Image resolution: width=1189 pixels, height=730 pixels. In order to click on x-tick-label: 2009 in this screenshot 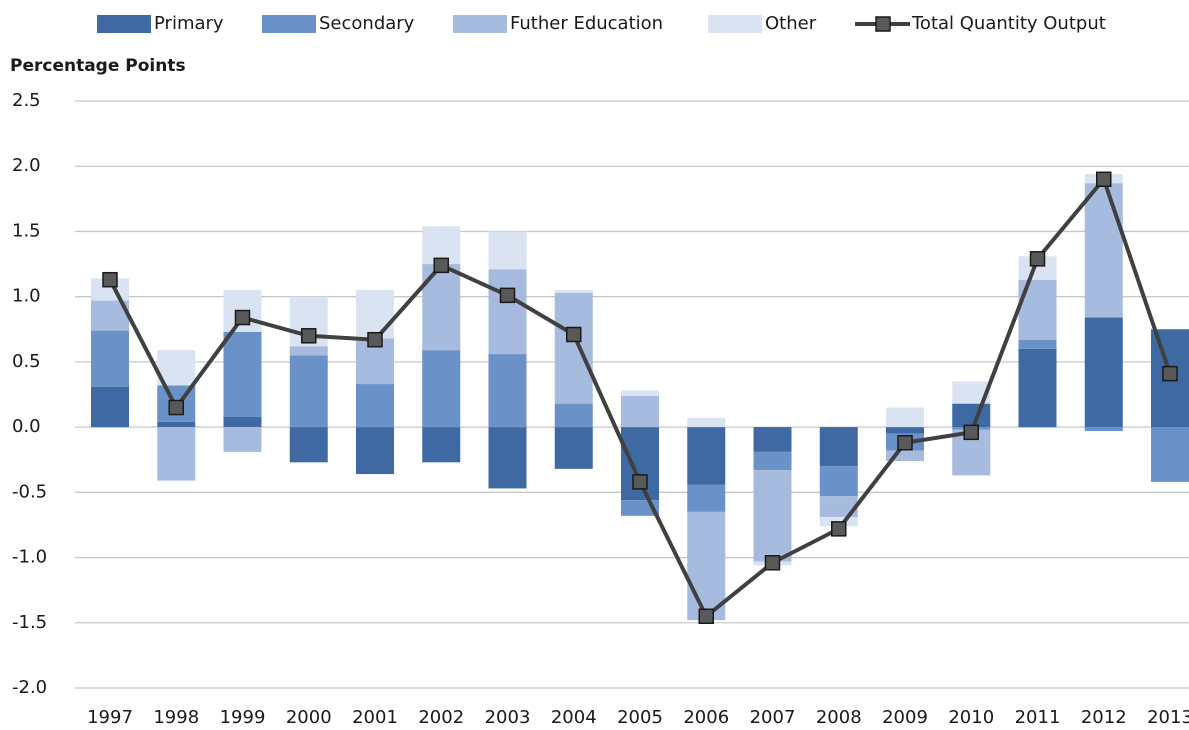, I will do `click(905, 717)`.